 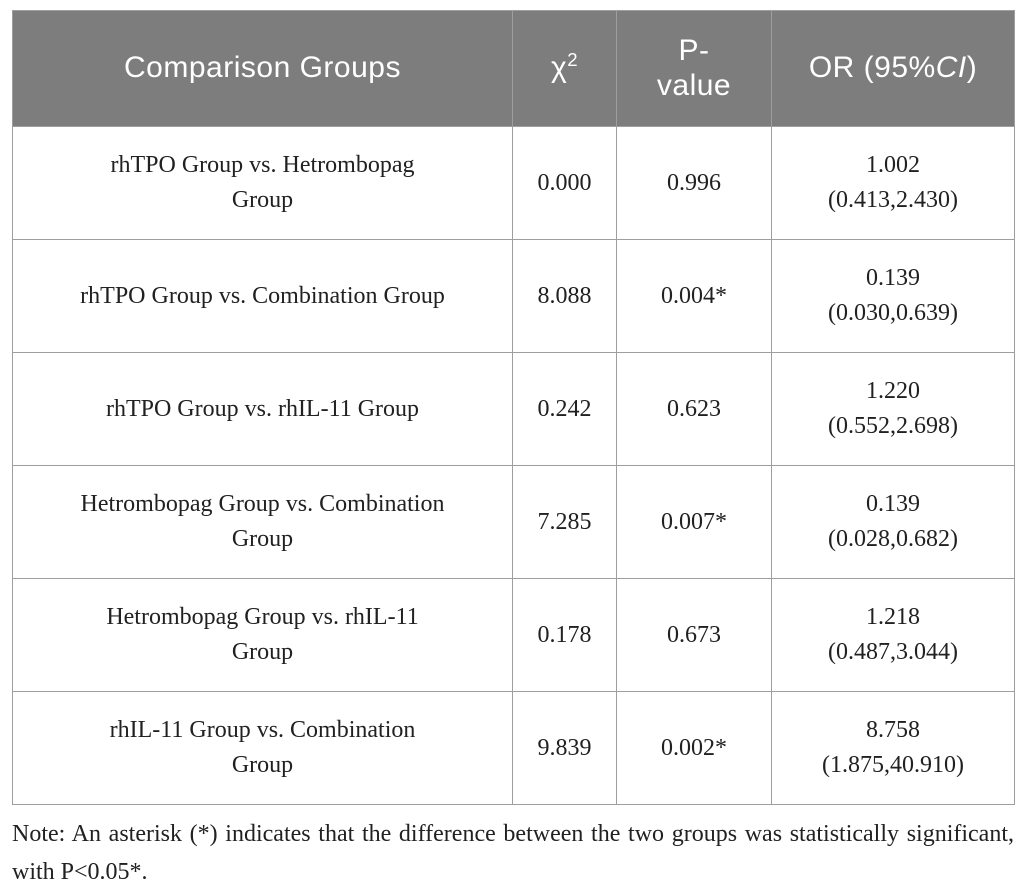 I want to click on or-ci-cell: 0.139 (0.028,0.682), so click(x=893, y=522).